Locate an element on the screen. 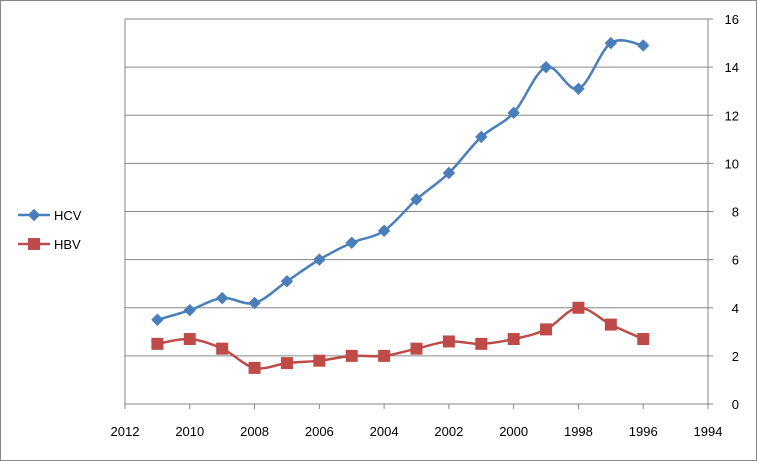 Image resolution: width=757 pixels, height=461 pixels. x-tick-label-2004: 2004 is located at coordinates (384, 431).